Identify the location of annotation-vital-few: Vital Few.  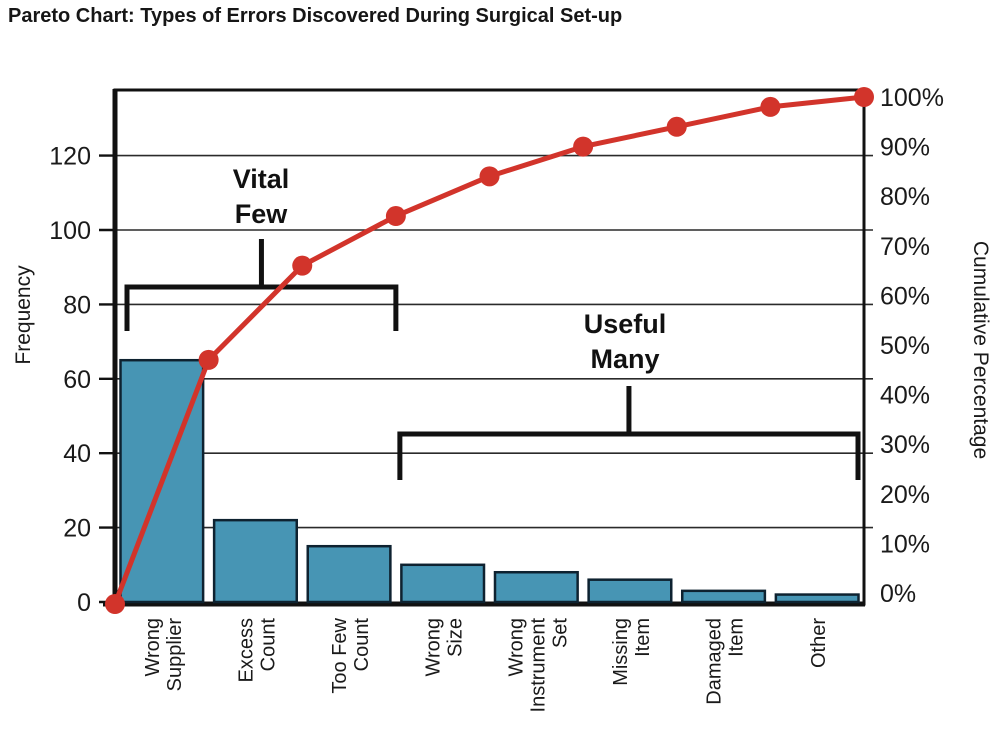
(261, 196).